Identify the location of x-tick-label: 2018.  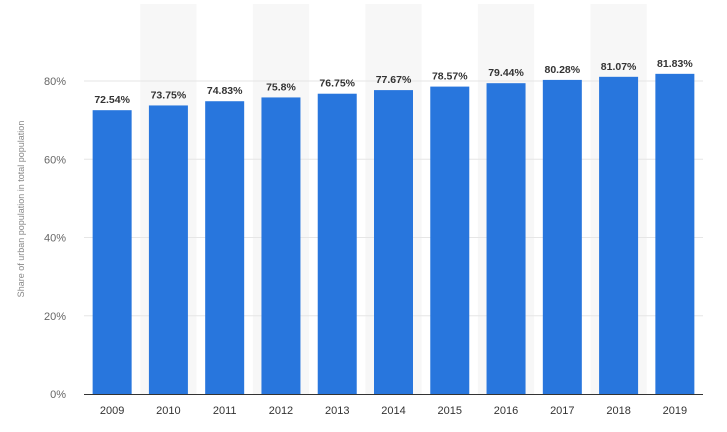
(618, 411).